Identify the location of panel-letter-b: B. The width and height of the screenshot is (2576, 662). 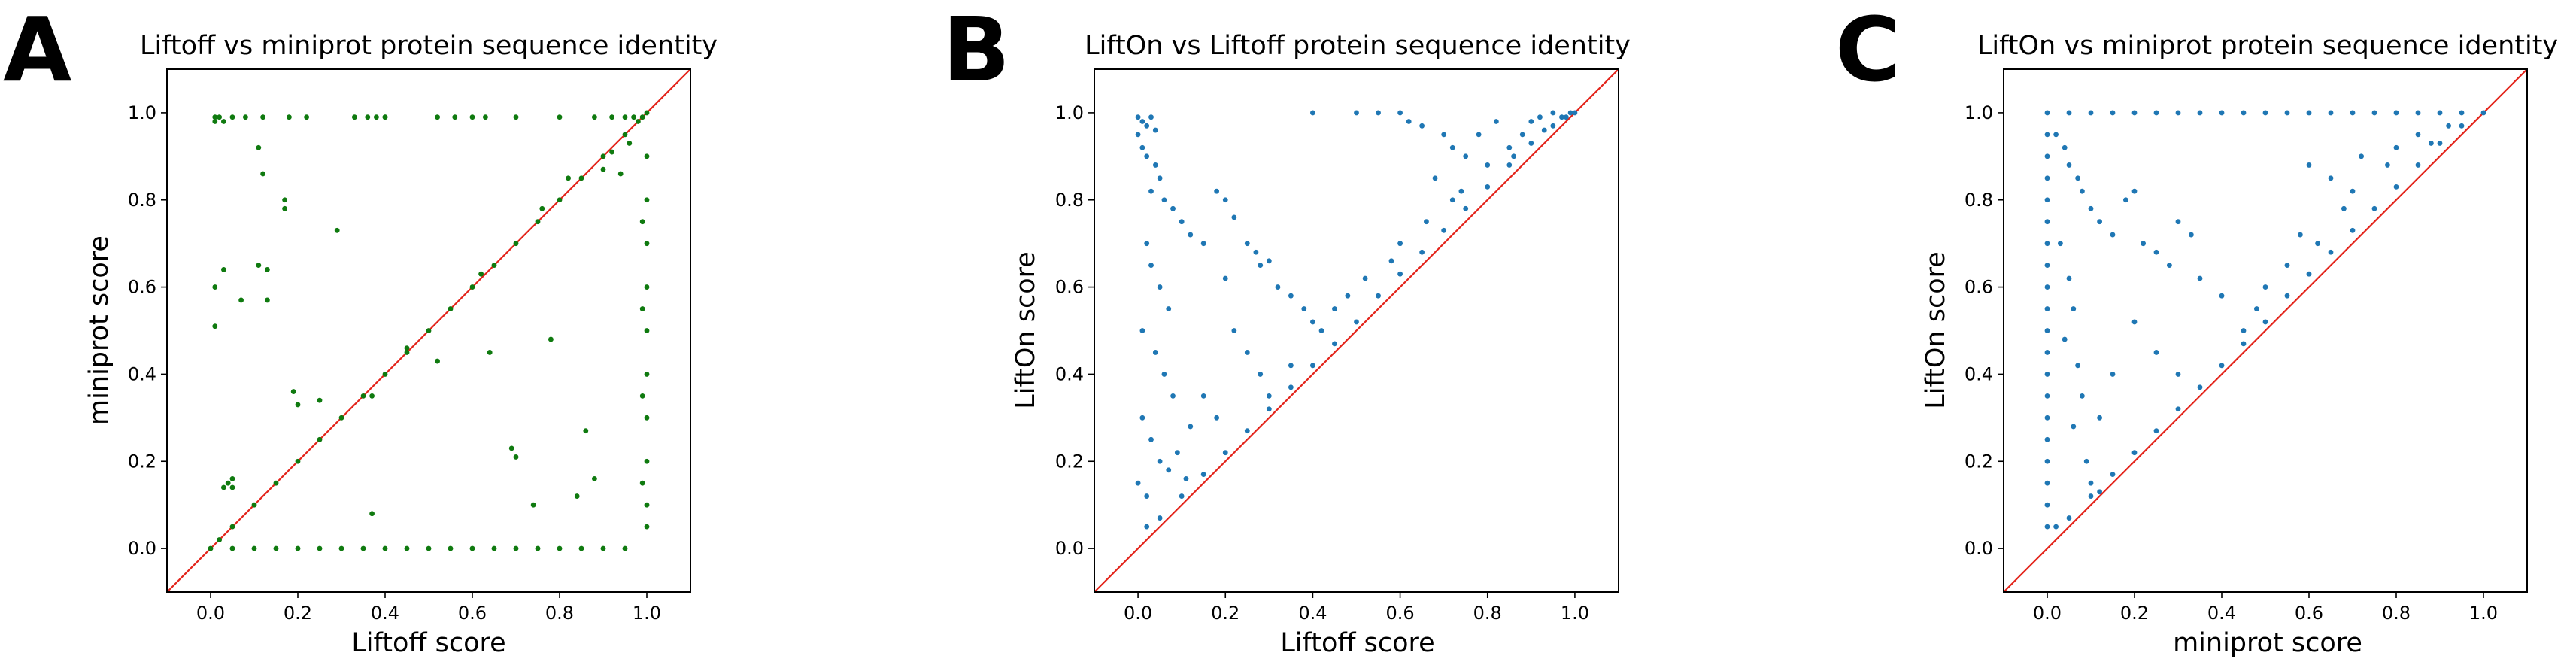
(976, 51).